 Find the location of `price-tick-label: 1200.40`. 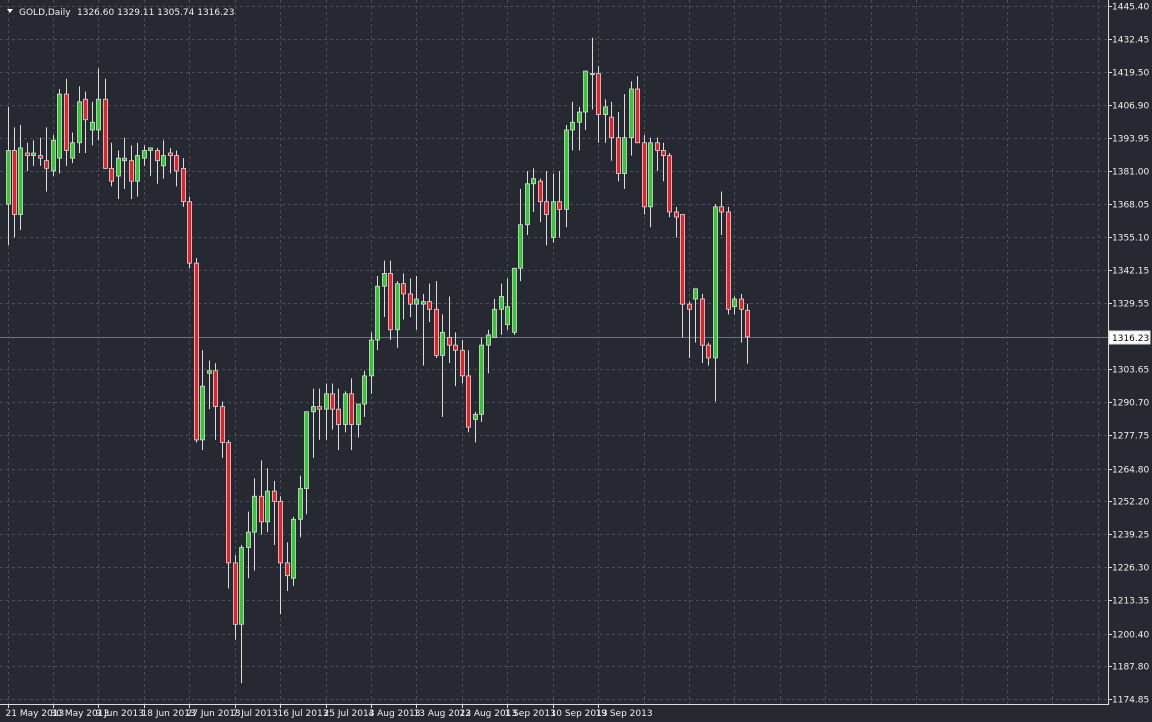

price-tick-label: 1200.40 is located at coordinates (1130, 636).